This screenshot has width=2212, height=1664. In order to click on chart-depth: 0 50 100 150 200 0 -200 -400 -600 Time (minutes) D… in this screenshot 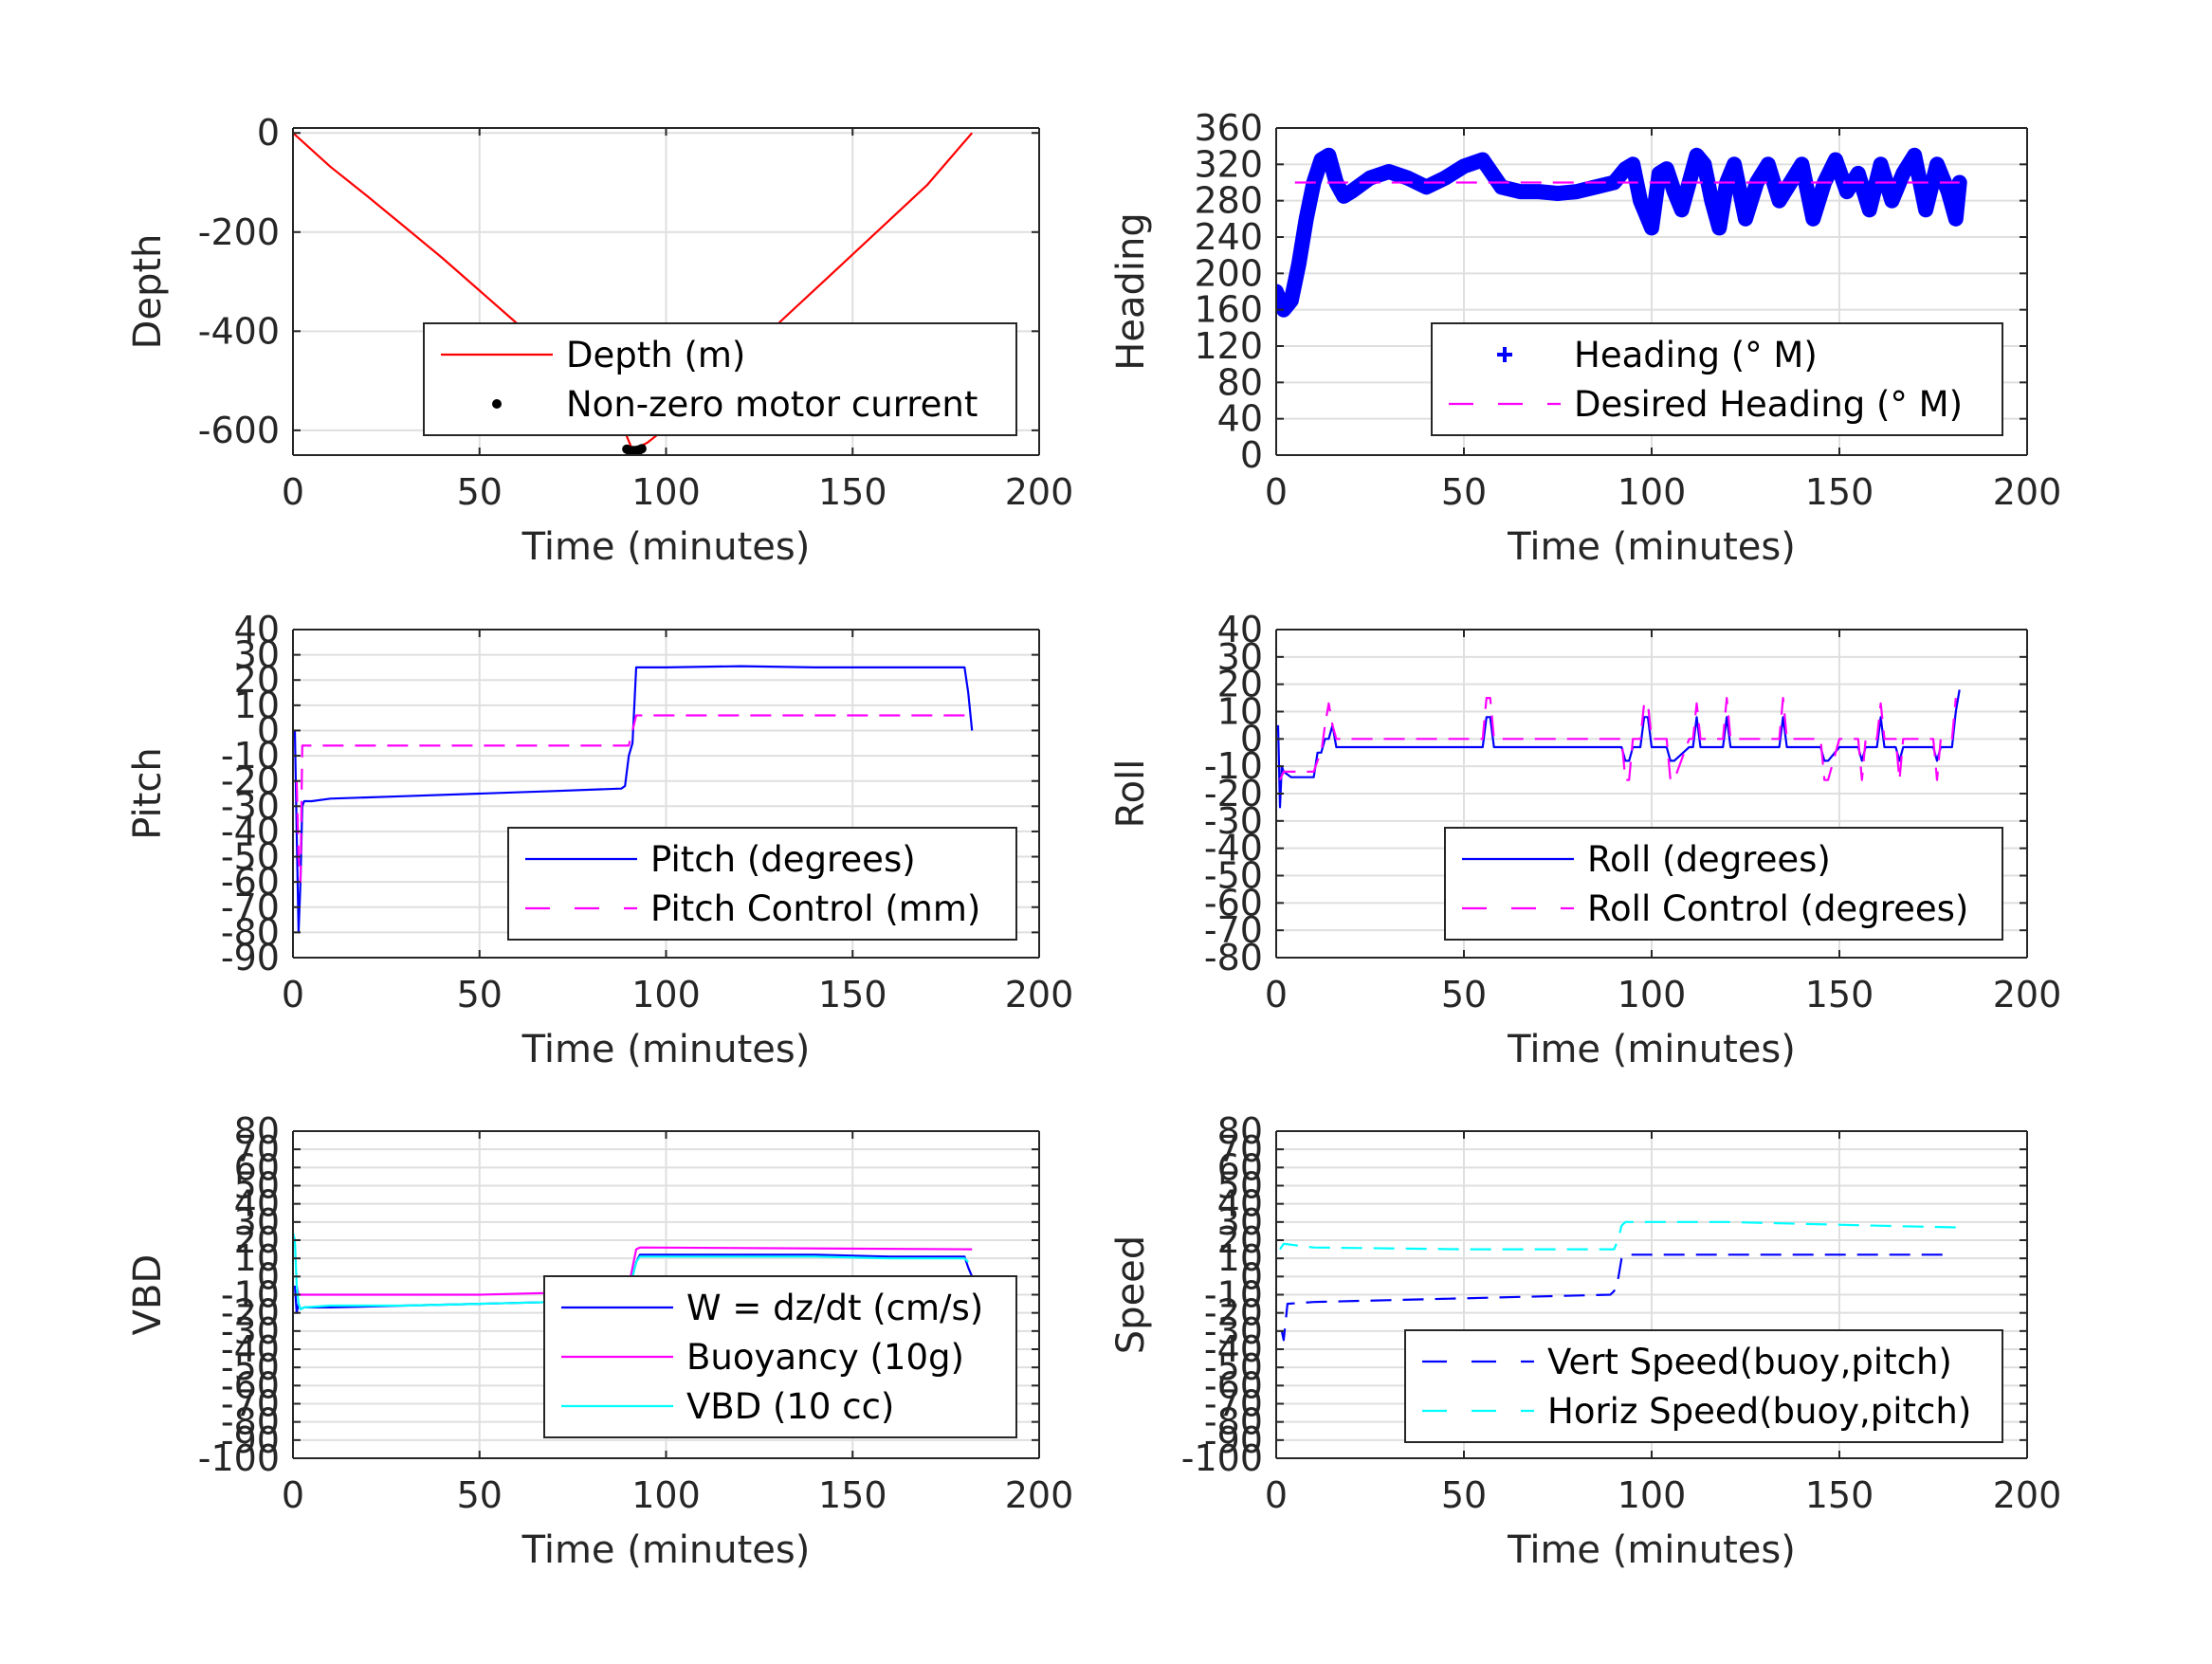, I will do `click(599, 340)`.